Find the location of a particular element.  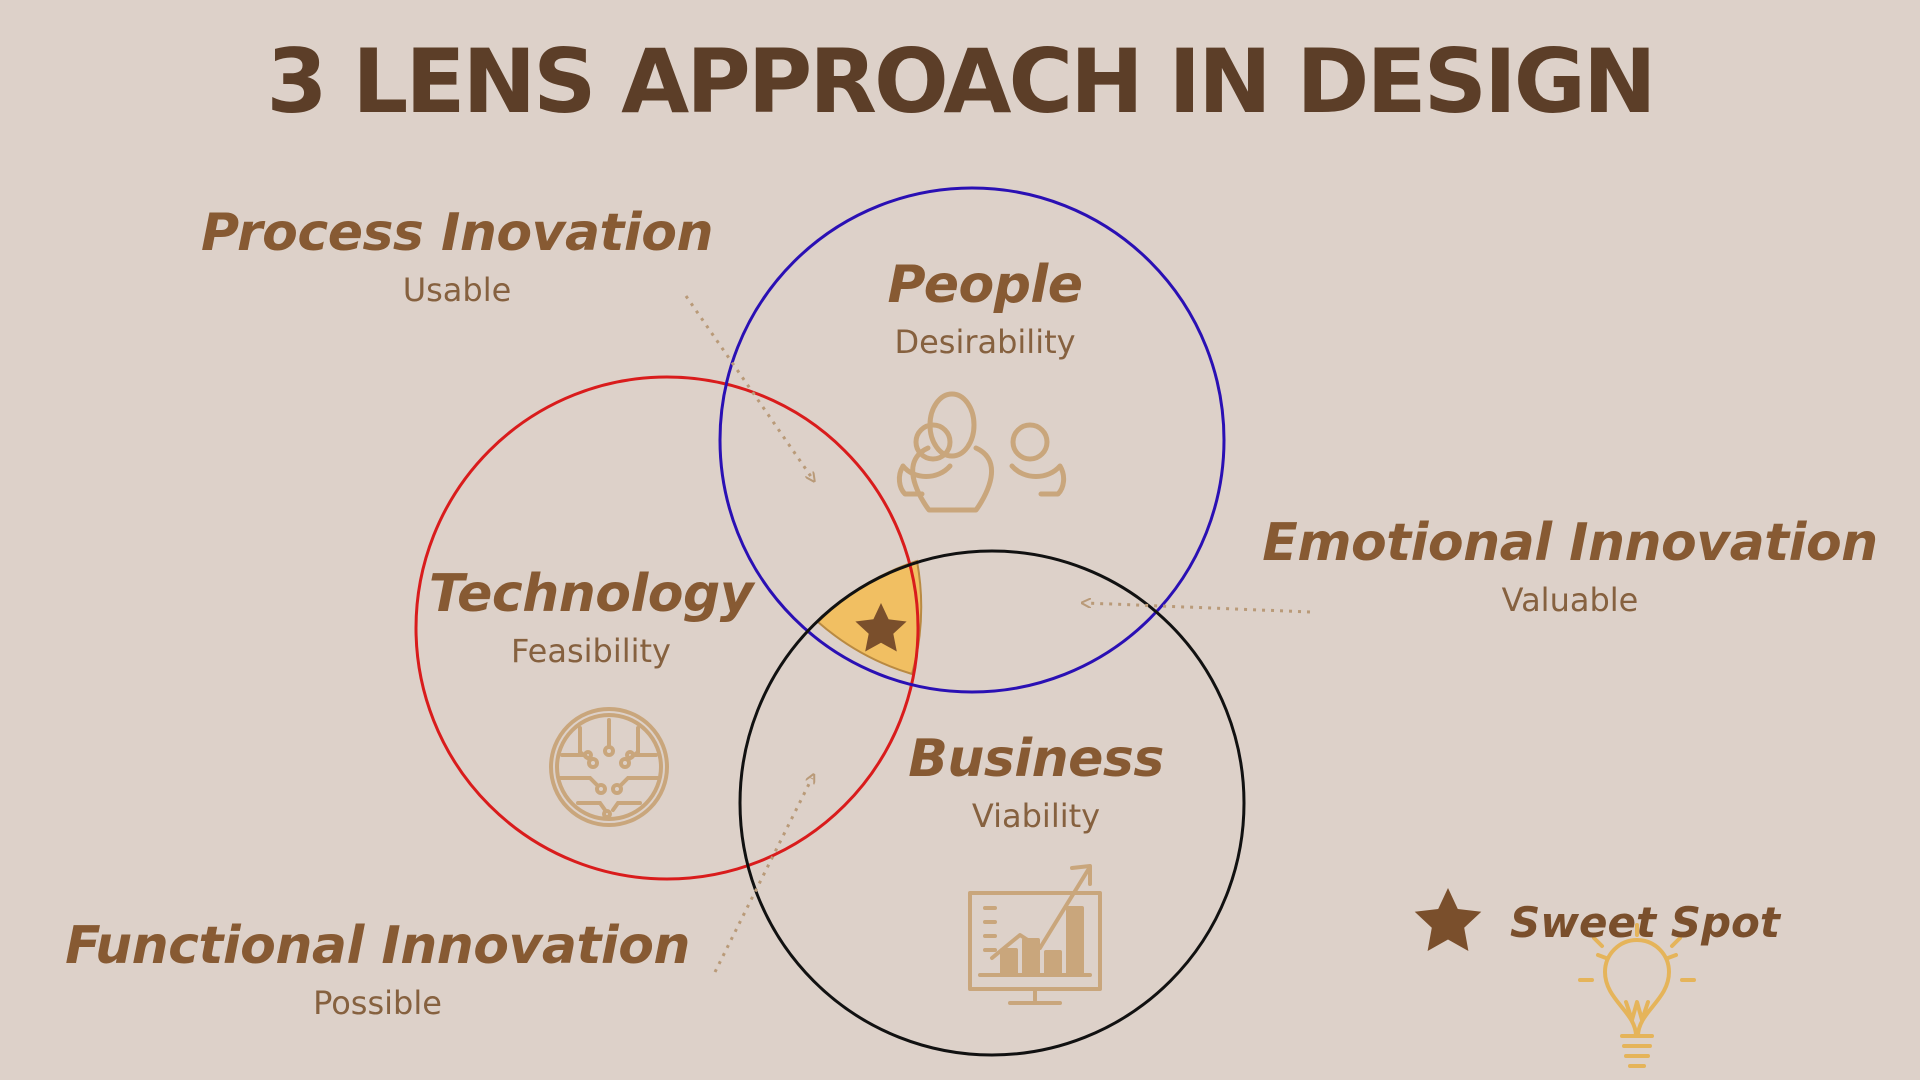

business-label: Business Viability is located at coordinates (1036, 782).